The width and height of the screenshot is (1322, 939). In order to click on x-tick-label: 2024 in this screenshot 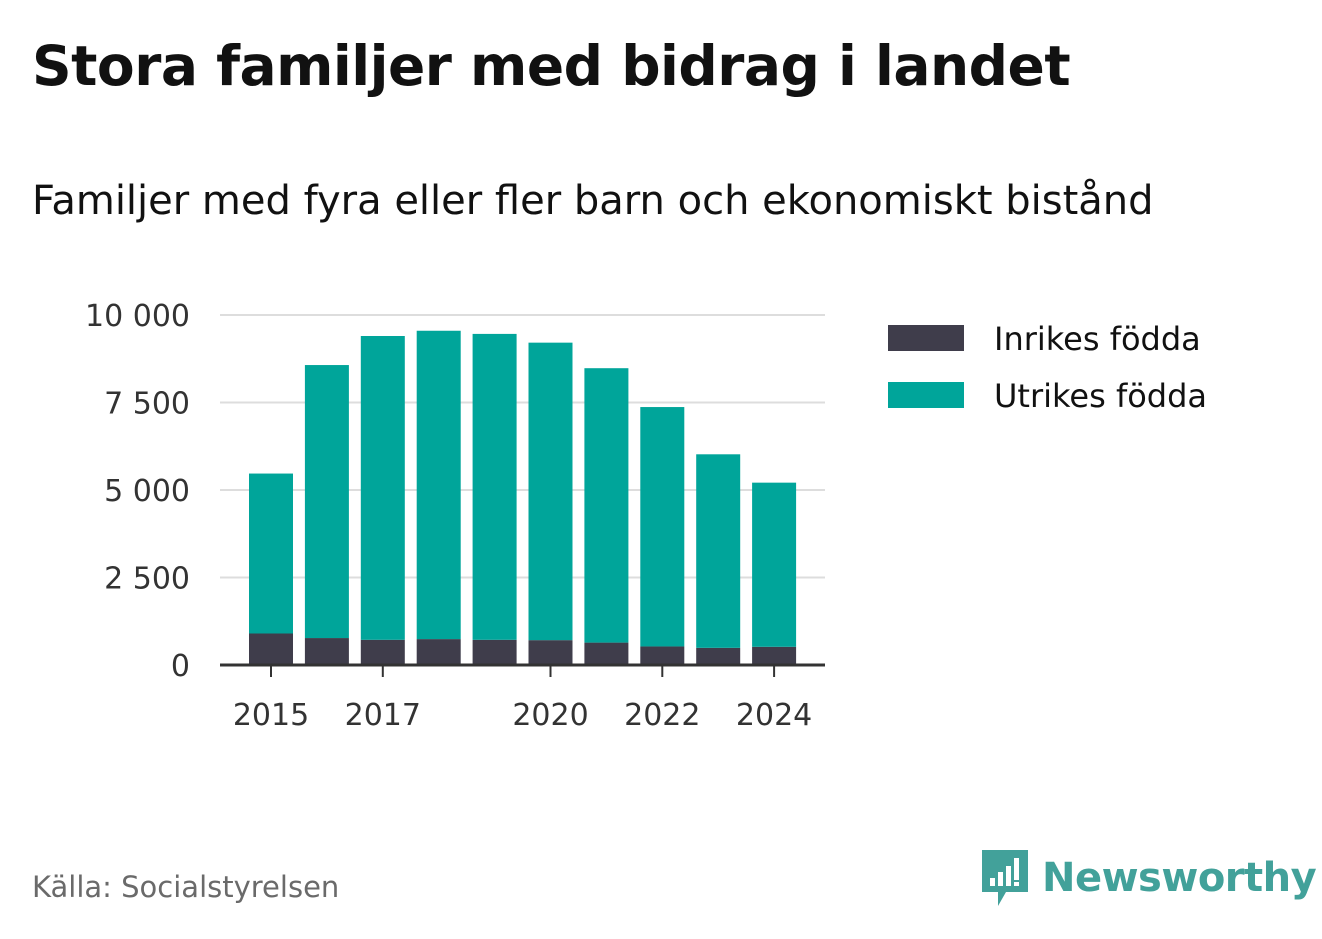, I will do `click(774, 715)`.